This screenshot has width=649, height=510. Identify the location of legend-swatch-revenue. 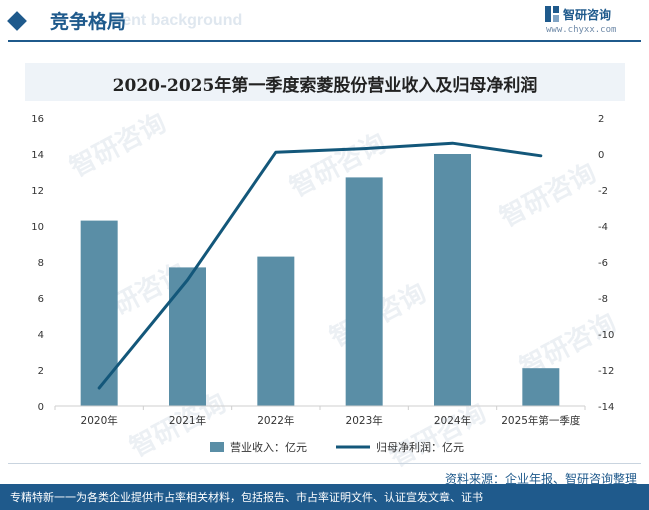
(217, 447).